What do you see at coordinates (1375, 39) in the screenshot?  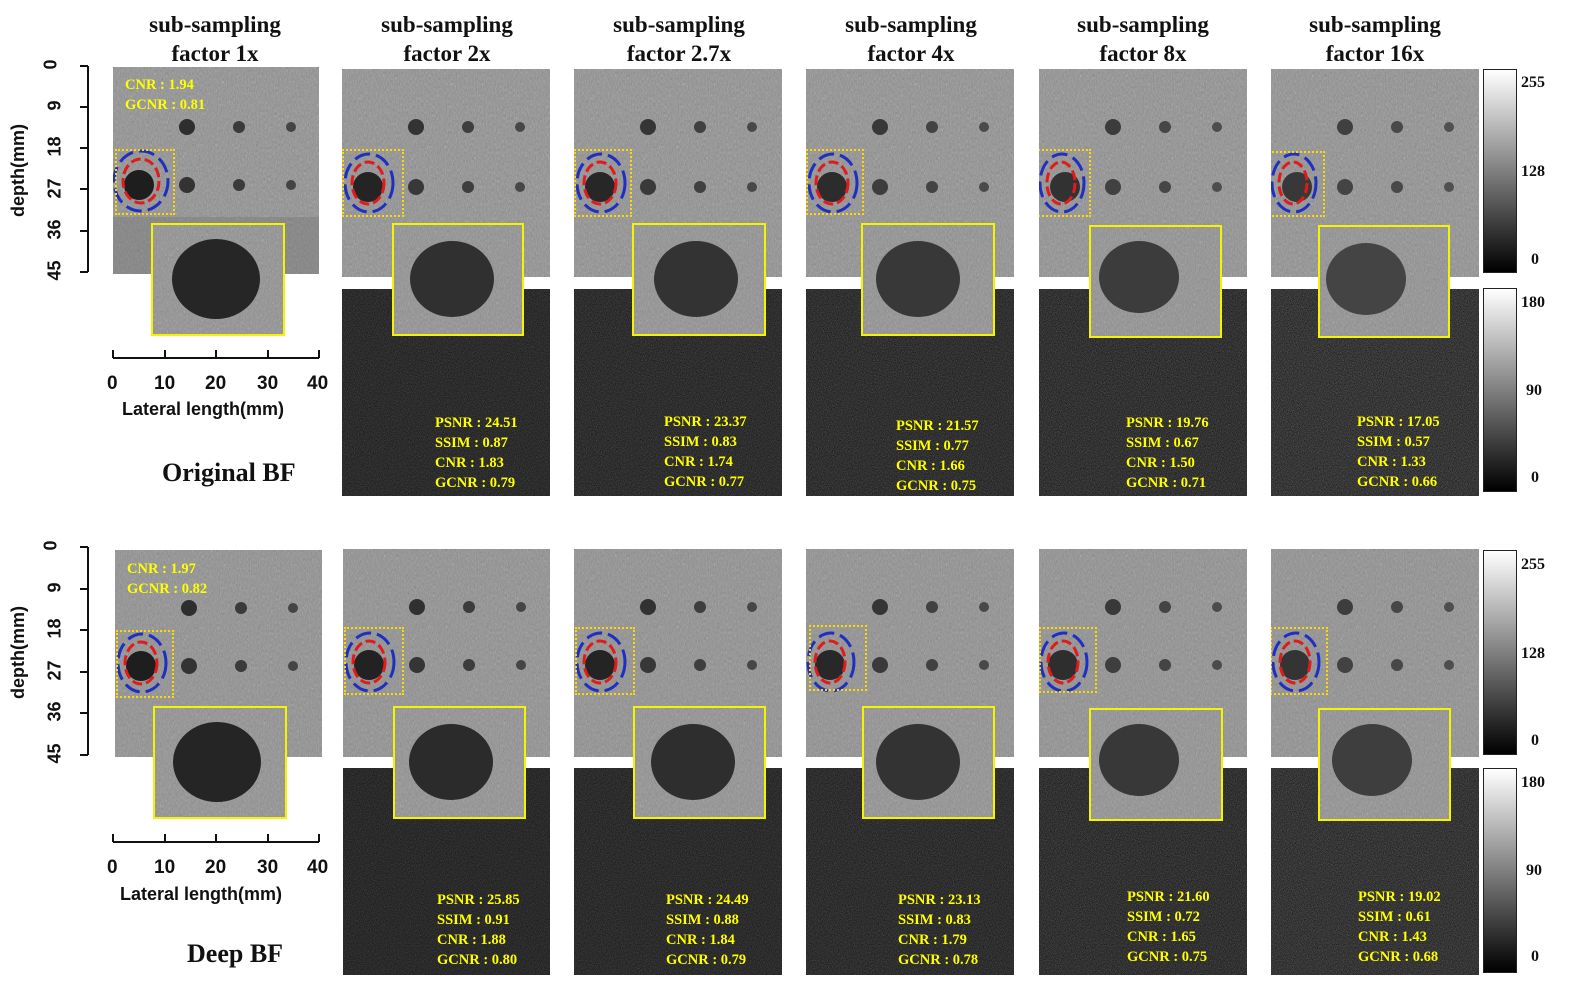 I see `column-title-16x: sub-sampling factor 16x` at bounding box center [1375, 39].